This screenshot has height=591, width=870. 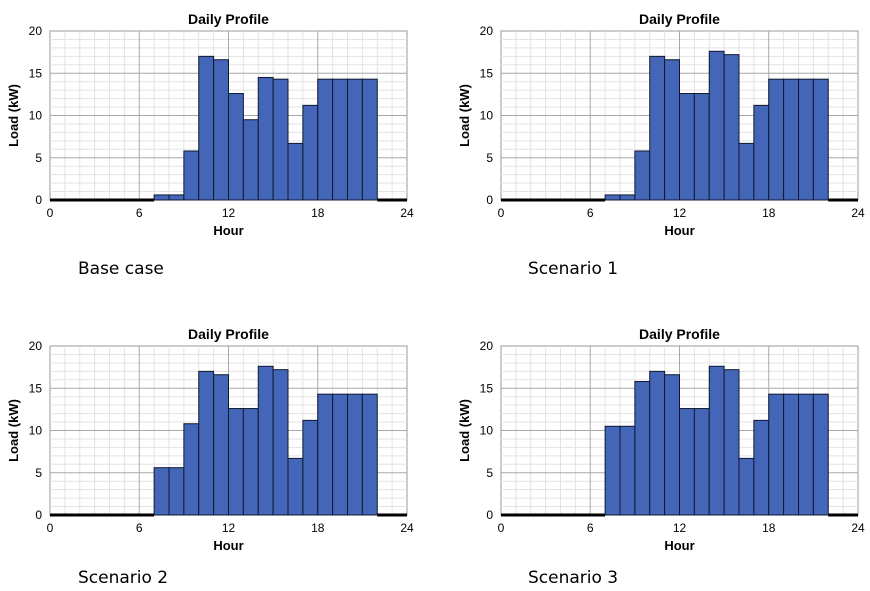 What do you see at coordinates (573, 269) in the screenshot?
I see `panel-caption: Scenario 1` at bounding box center [573, 269].